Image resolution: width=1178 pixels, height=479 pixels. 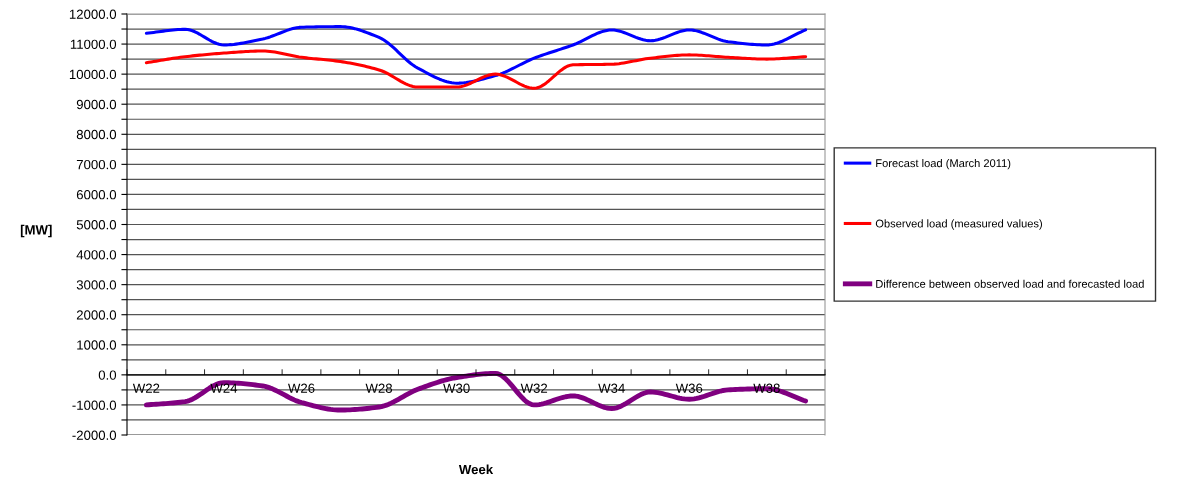 What do you see at coordinates (96, 134) in the screenshot?
I see `y-tick-label: 8000.0` at bounding box center [96, 134].